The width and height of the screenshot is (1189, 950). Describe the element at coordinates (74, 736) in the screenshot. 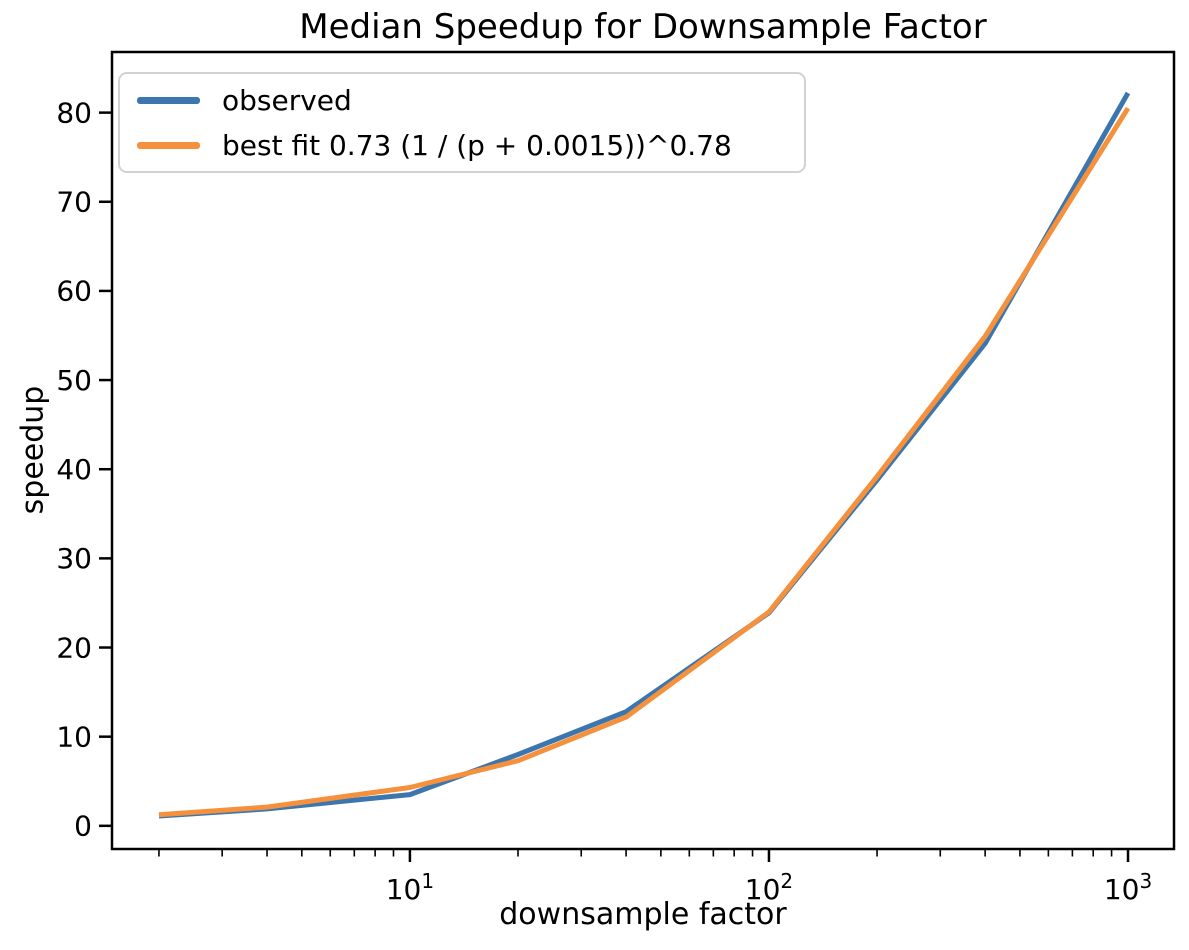

I see `y-tick-label: 10` at that location.